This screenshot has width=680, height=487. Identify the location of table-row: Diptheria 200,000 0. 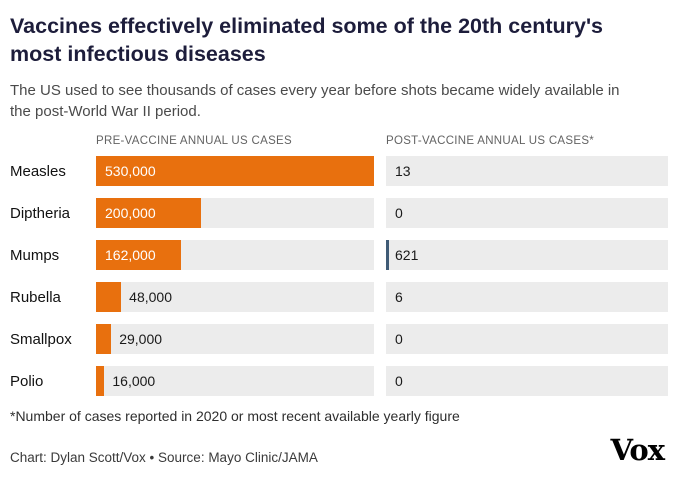
(339, 213).